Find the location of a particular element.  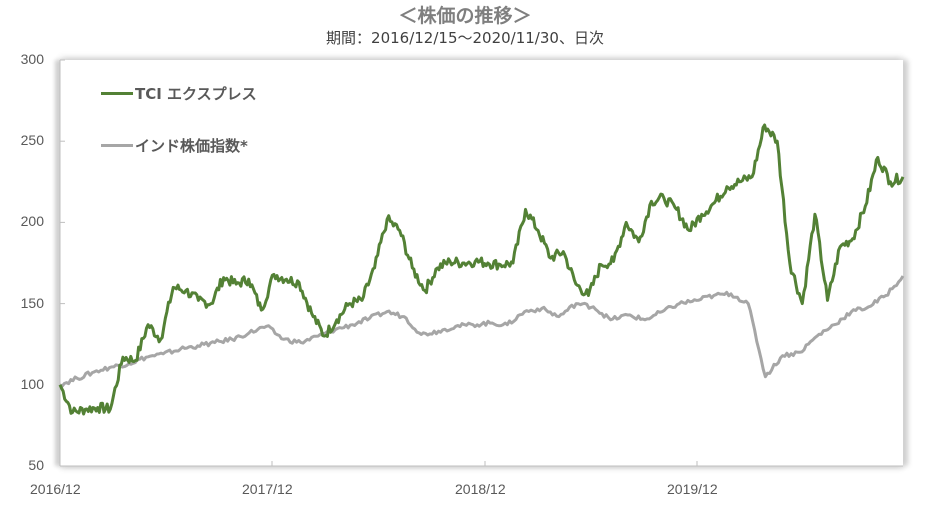

y-tick-label: 150 is located at coordinates (32, 302).